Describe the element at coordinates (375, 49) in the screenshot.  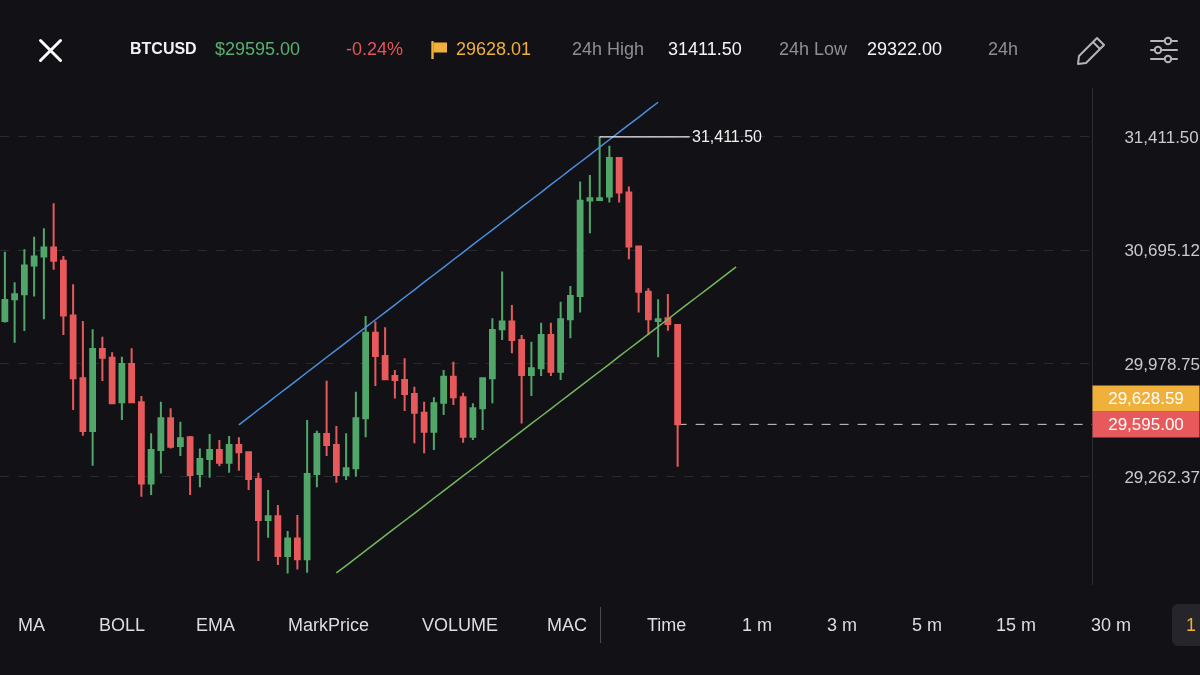
I see `text: -0.24%` at that location.